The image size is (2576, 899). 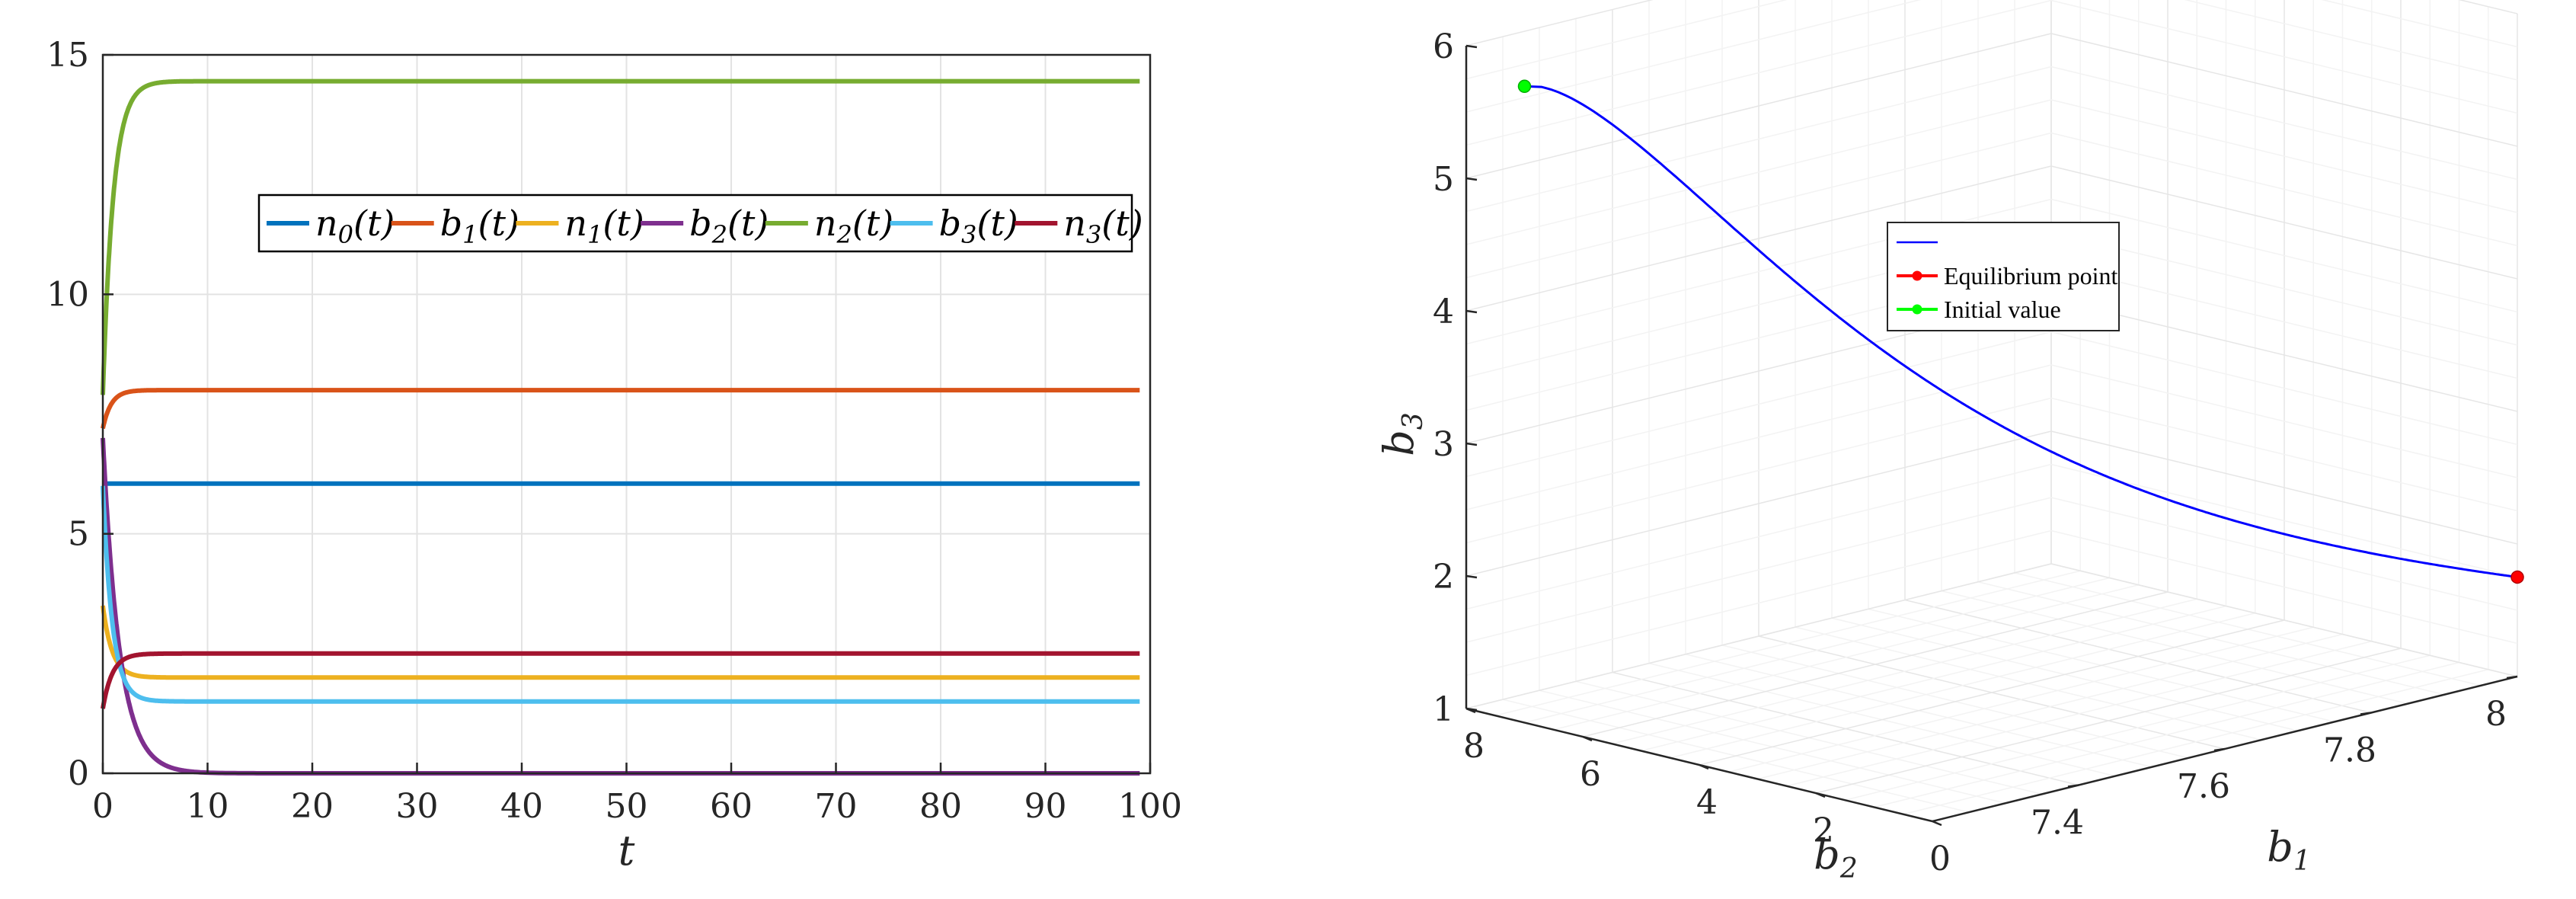 I want to click on series-line-n3, so click(x=620, y=680).